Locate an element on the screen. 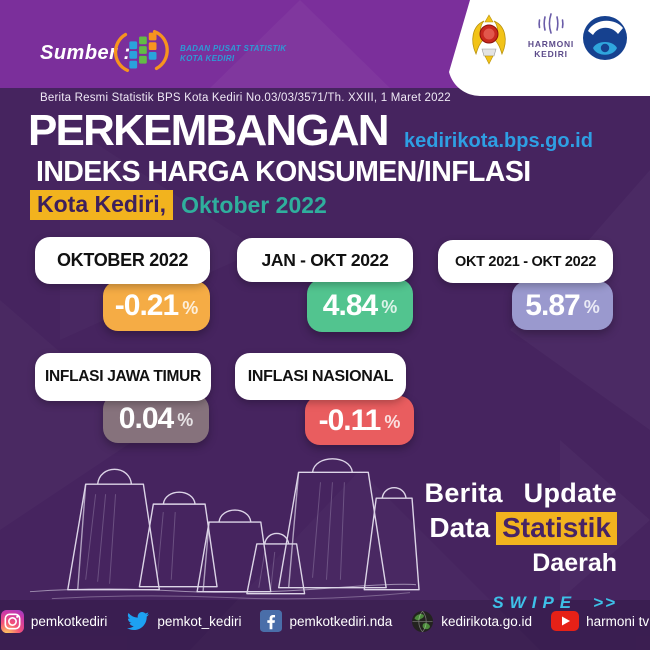 The width and height of the screenshot is (650, 650). source-label: Sumber : is located at coordinates (85, 53).